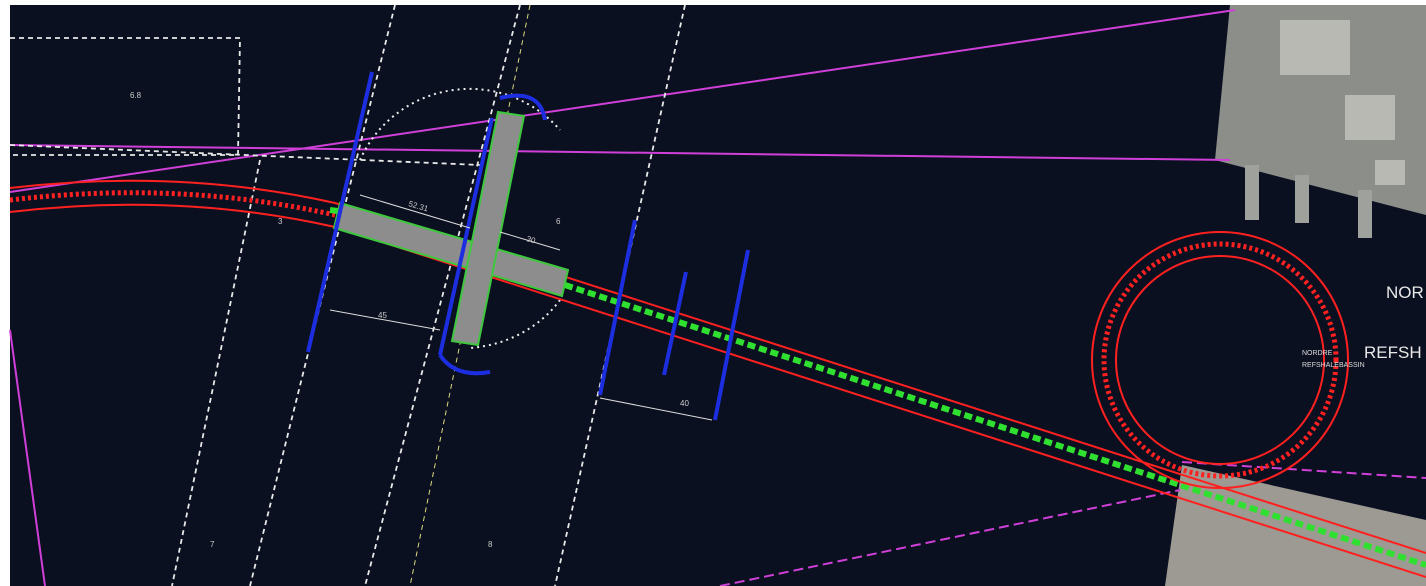  Describe the element at coordinates (382, 315) in the screenshot. I see `dimension-label: 45` at that location.